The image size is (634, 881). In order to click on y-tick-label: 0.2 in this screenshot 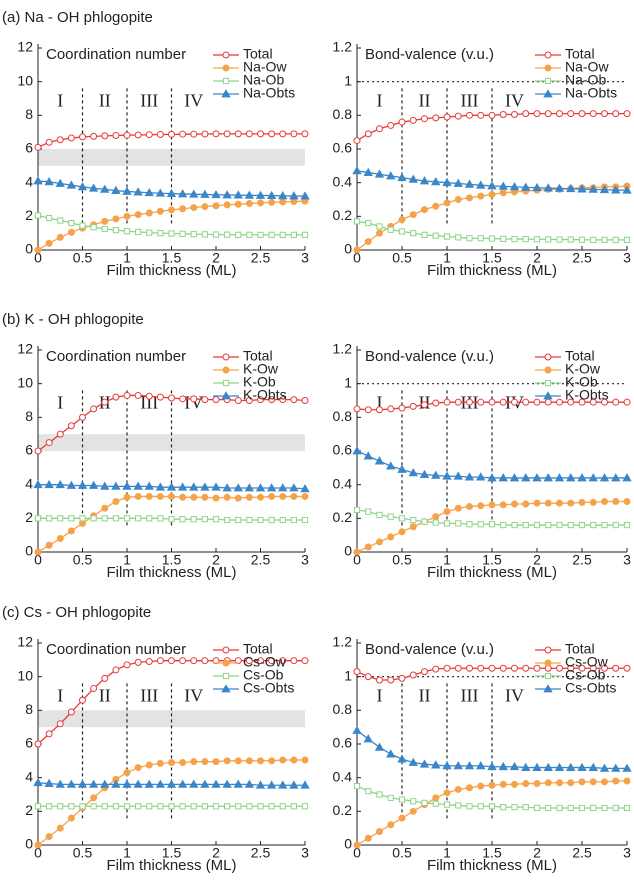, I will do `click(343, 215)`.